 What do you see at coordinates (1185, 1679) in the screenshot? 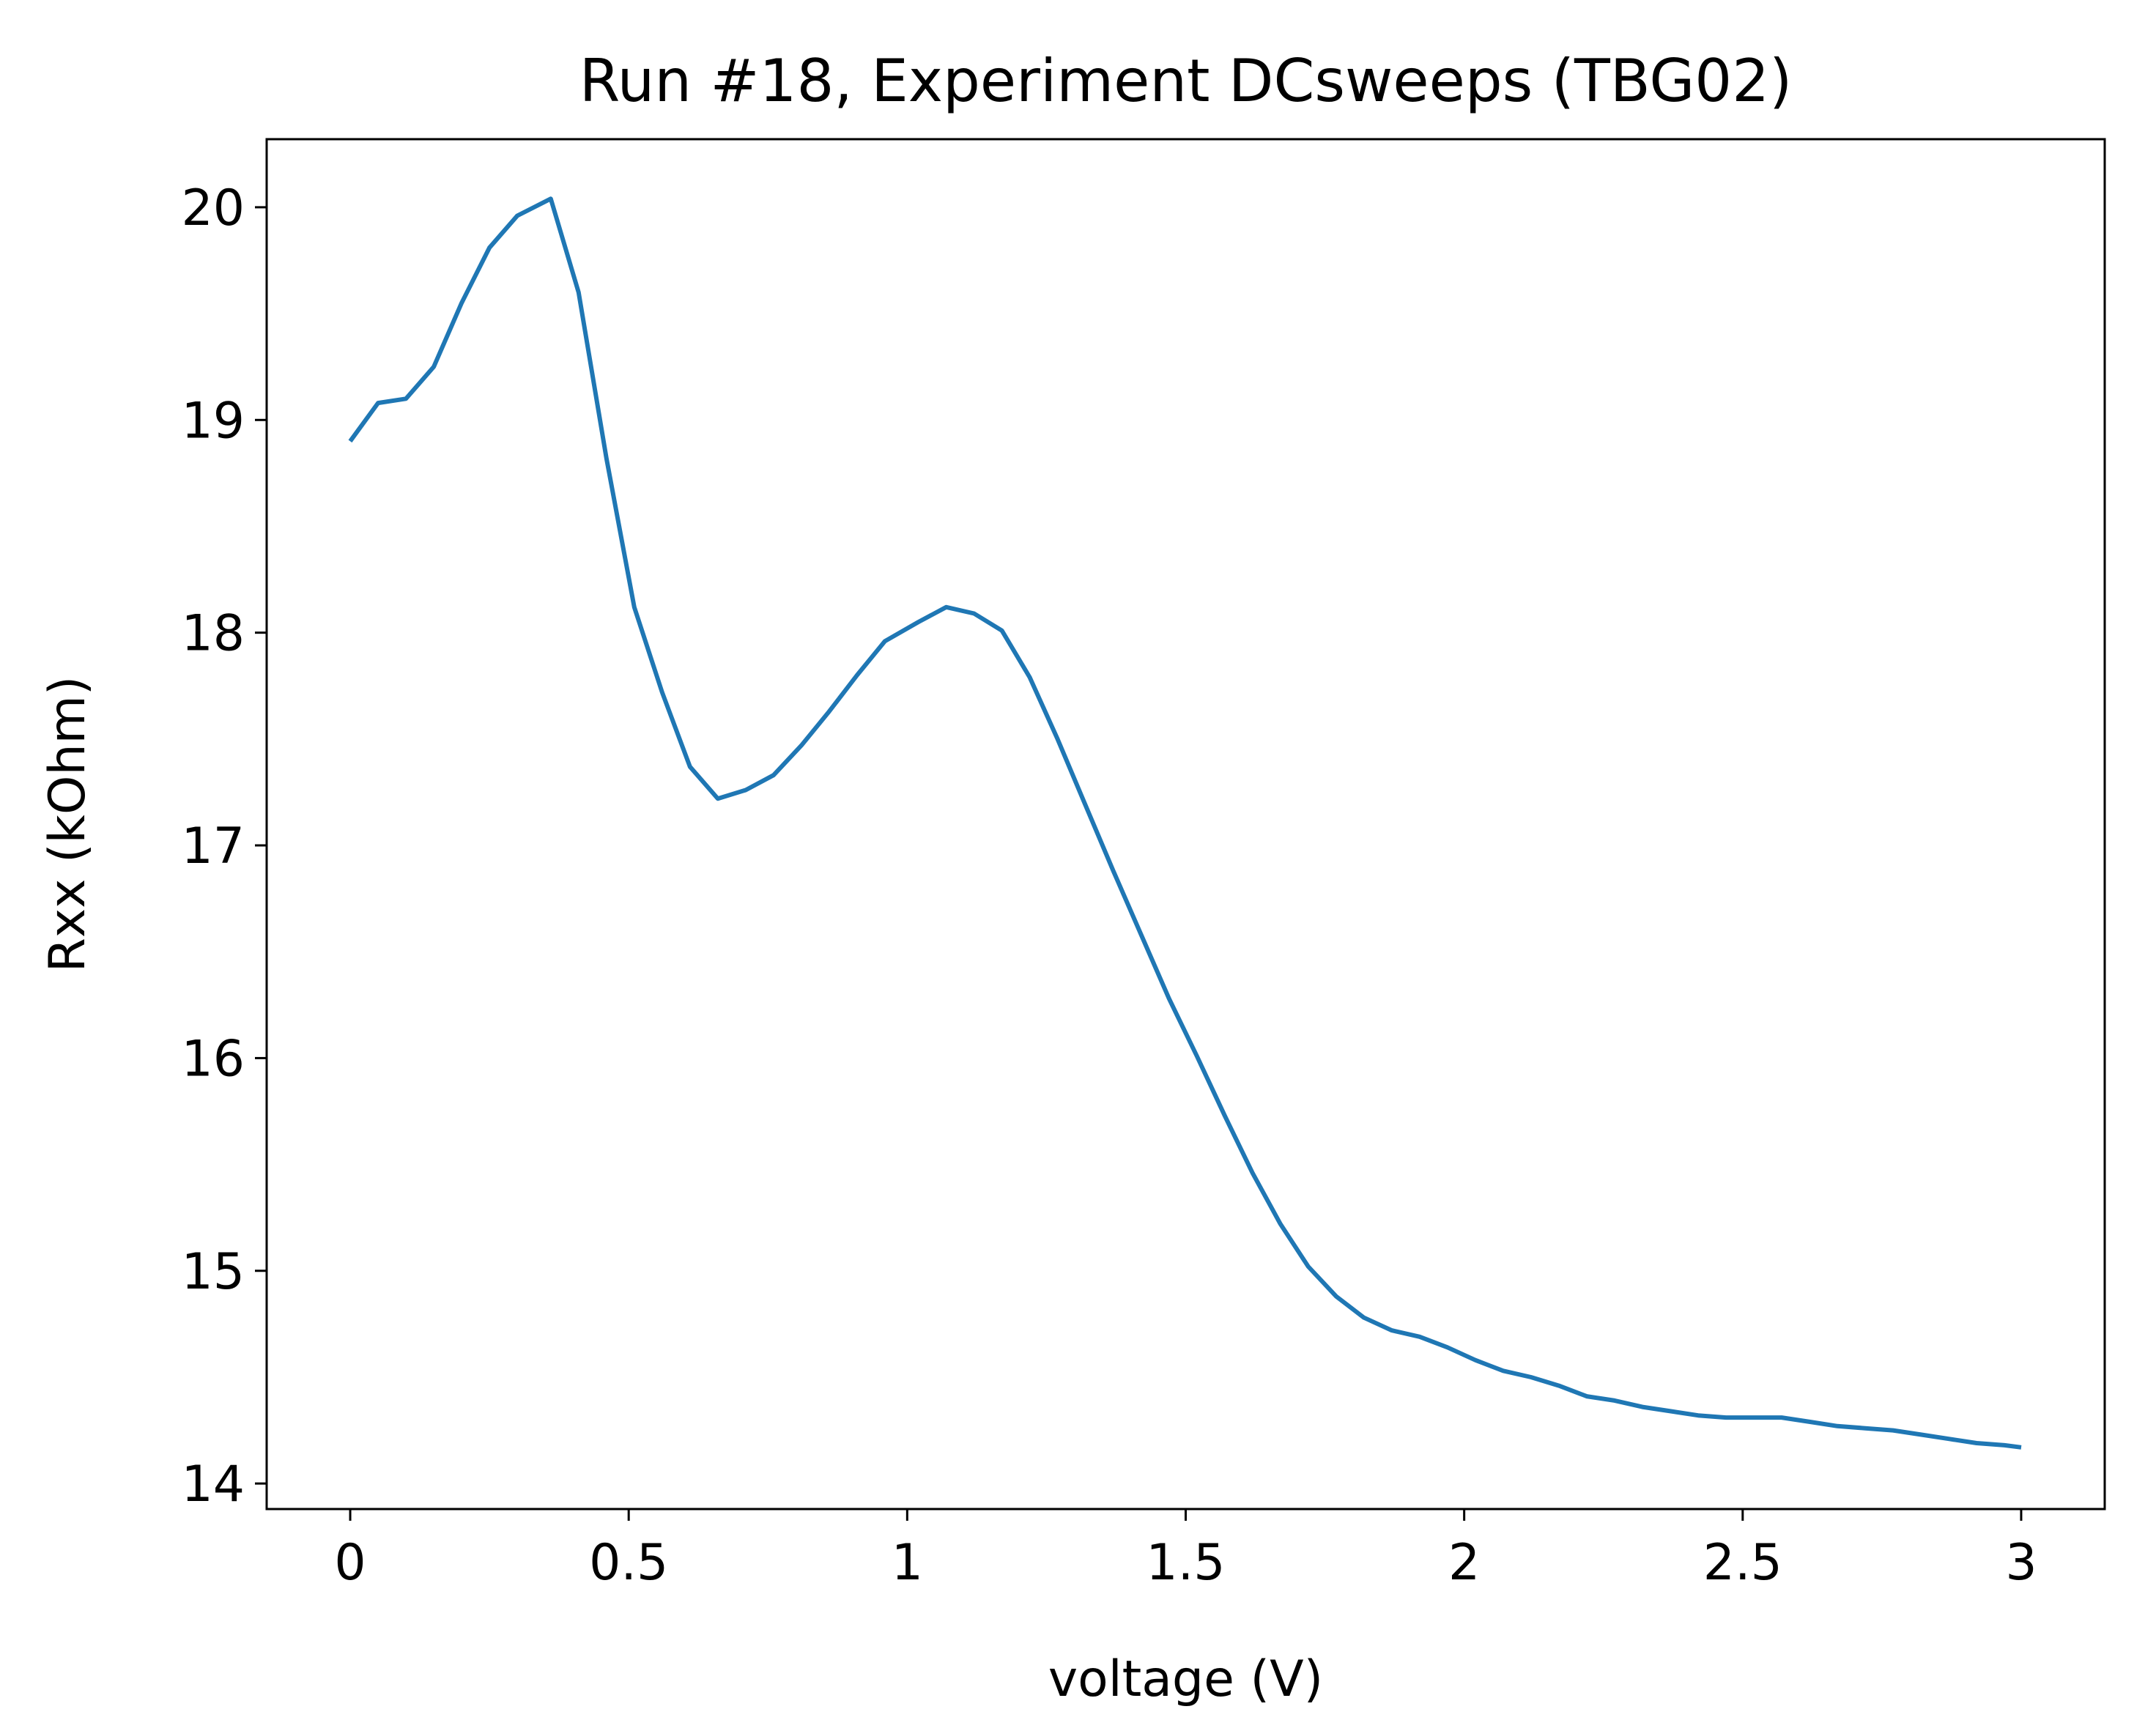
I see `x-axis-label: voltage (V)` at bounding box center [1185, 1679].